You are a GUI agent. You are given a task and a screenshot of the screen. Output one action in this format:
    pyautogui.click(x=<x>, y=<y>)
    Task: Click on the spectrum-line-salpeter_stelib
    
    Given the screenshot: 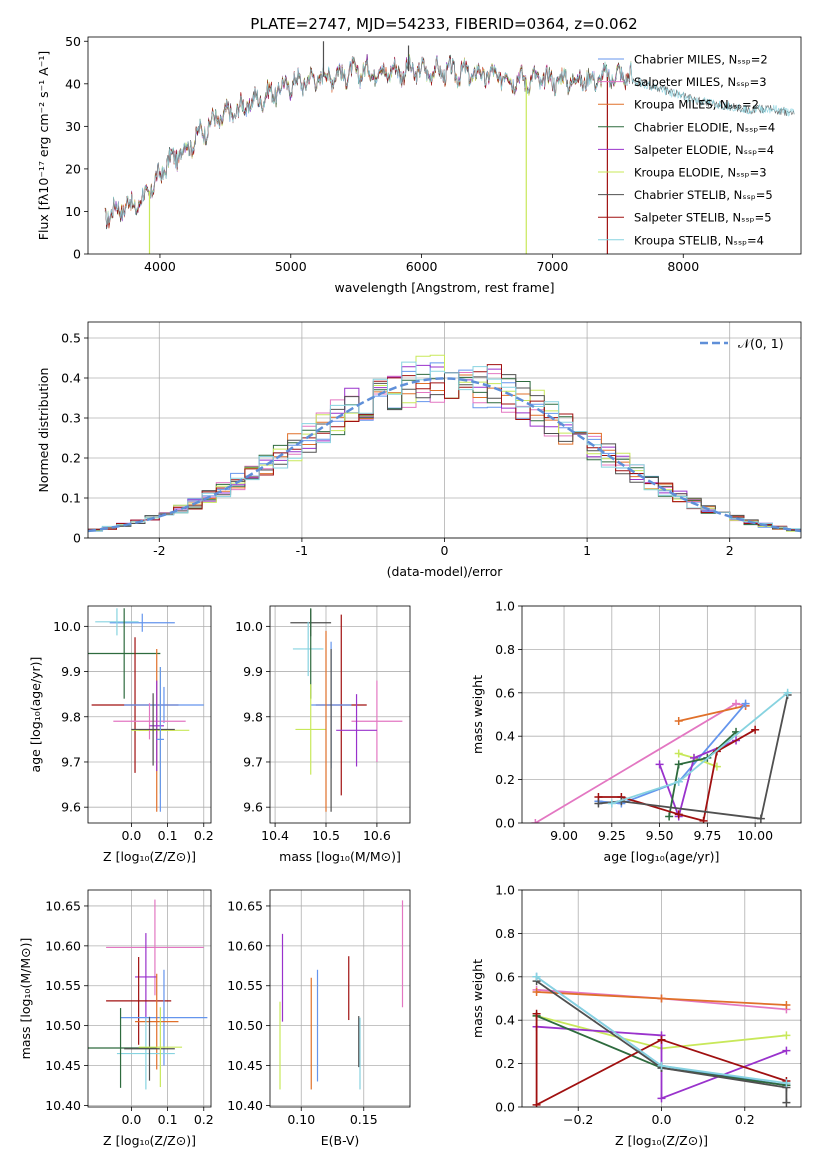 What is the action you would take?
    pyautogui.click(x=368, y=142)
    